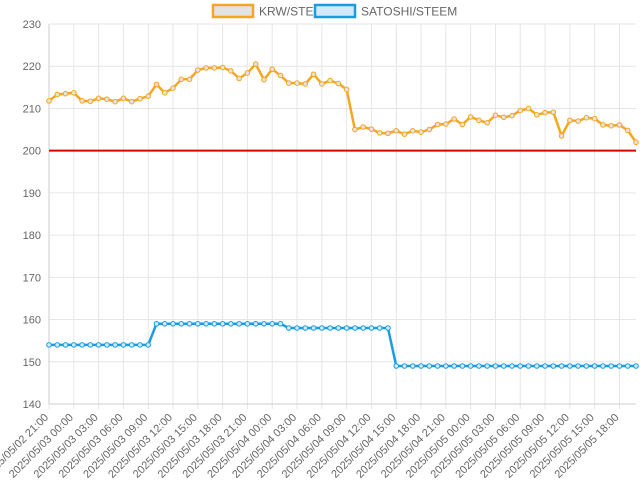  I want to click on series-line, so click(342, 345).